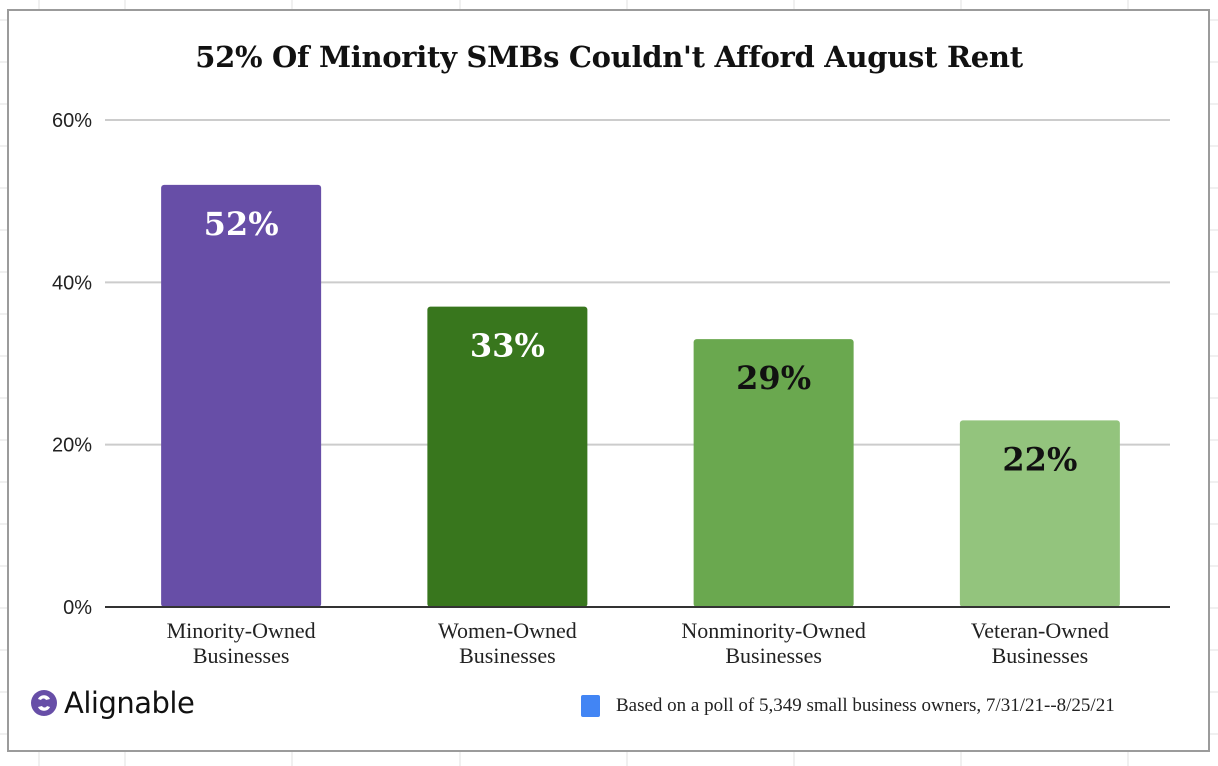 This screenshot has width=1218, height=766. What do you see at coordinates (1040, 630) in the screenshot?
I see `x-tick-label: Veteran-Owned` at bounding box center [1040, 630].